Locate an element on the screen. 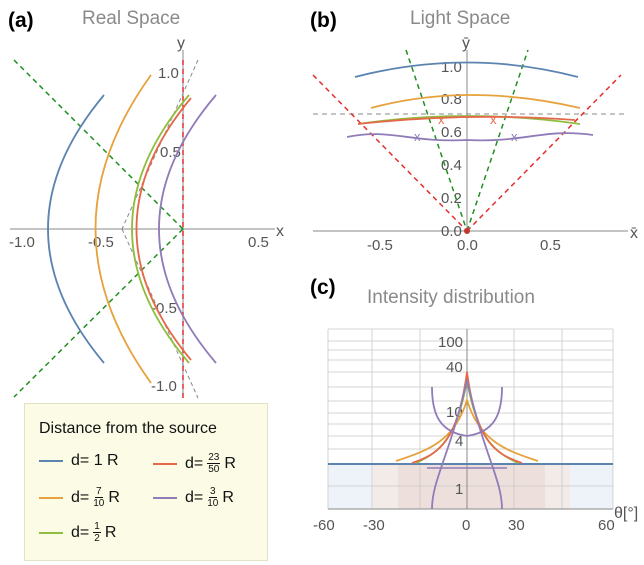 The image size is (644, 565). panel-b-curve-d046 is located at coordinates (466, 120).